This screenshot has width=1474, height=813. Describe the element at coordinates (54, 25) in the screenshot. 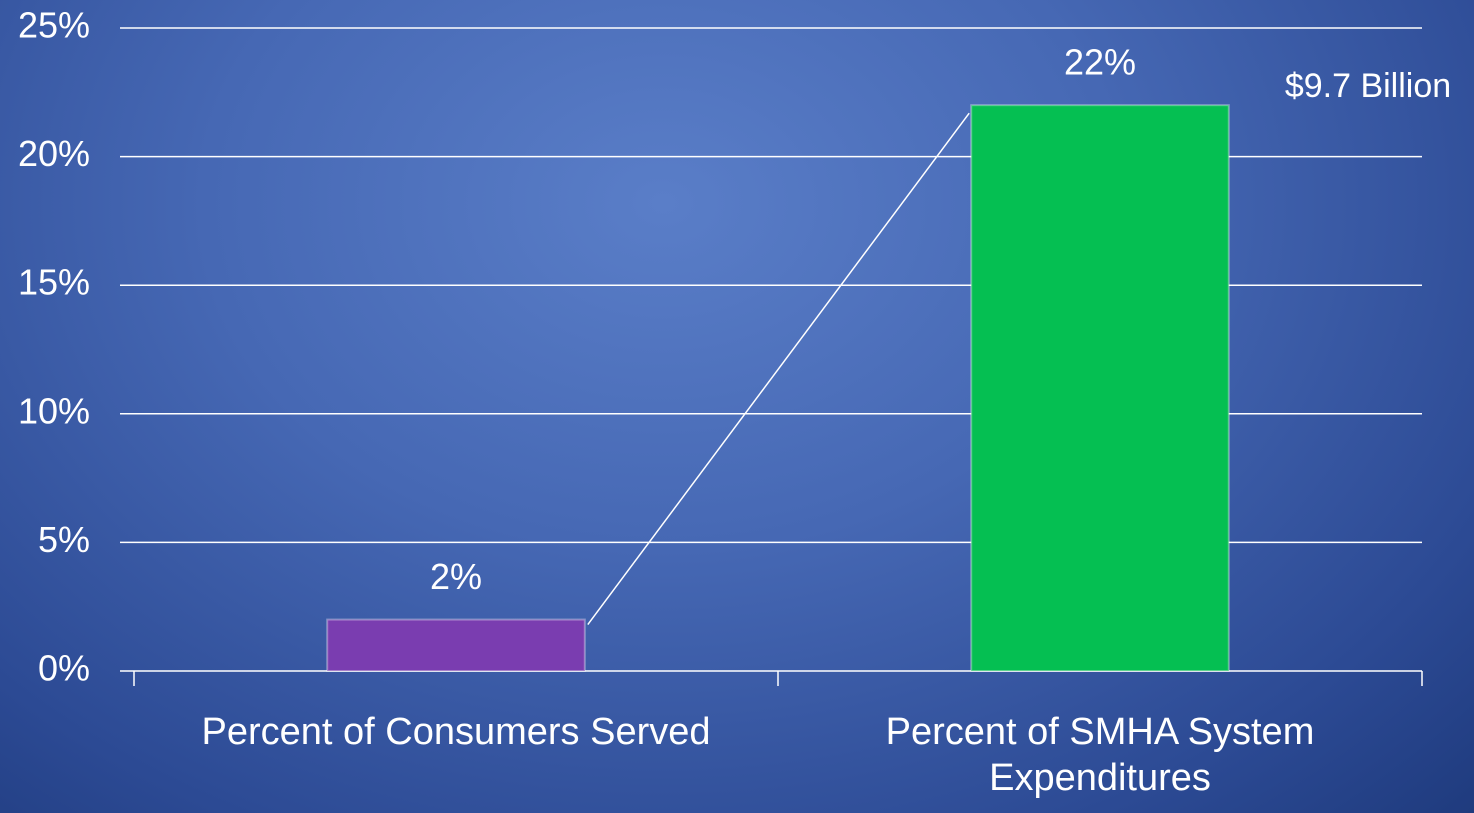

I see `y-tick-label: 25%` at that location.